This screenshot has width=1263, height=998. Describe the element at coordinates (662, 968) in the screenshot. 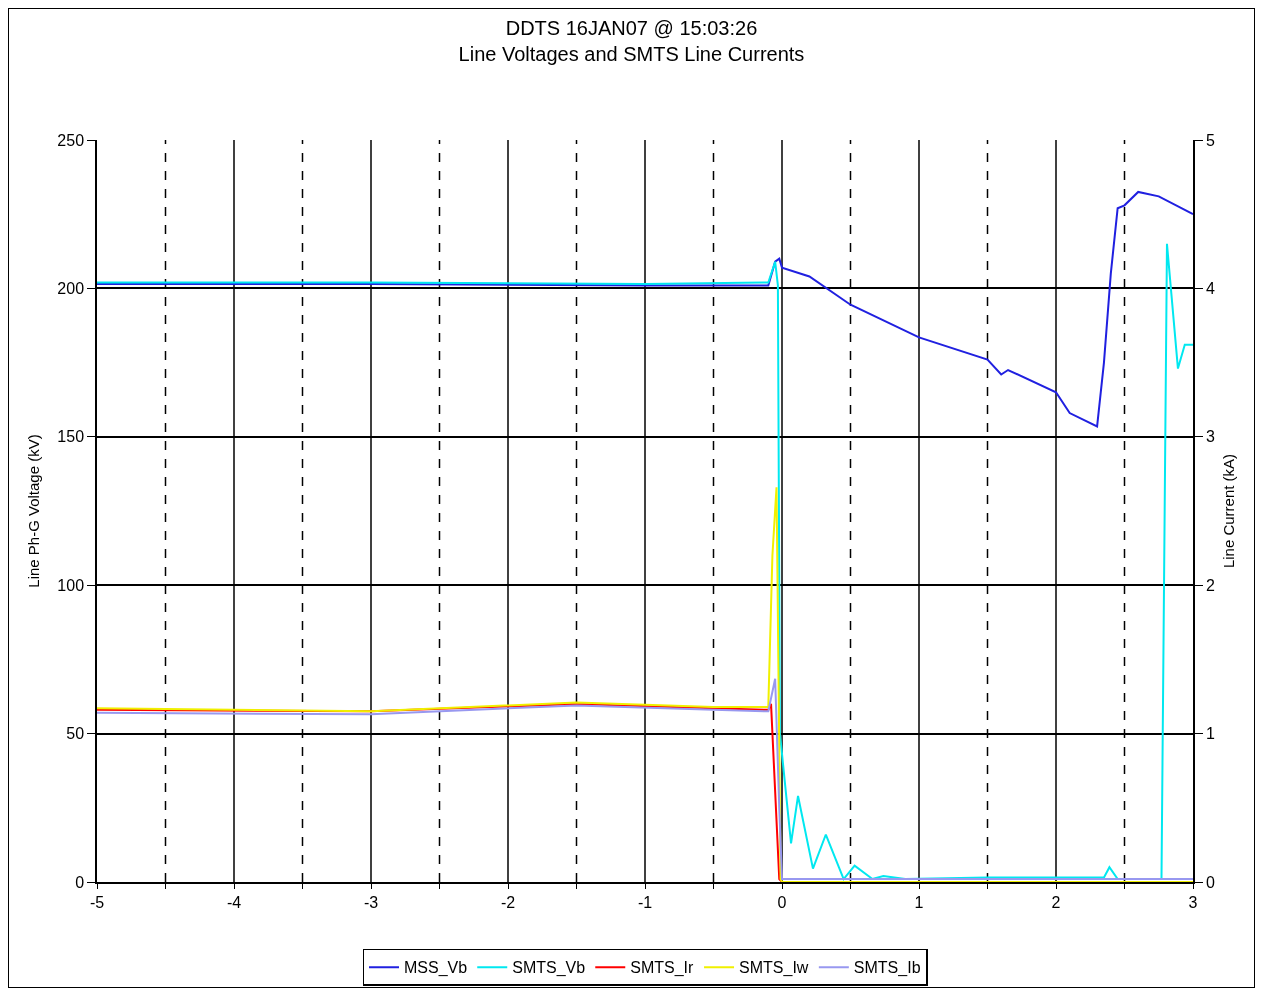

I see `legend-label: SMTS_Ir` at that location.